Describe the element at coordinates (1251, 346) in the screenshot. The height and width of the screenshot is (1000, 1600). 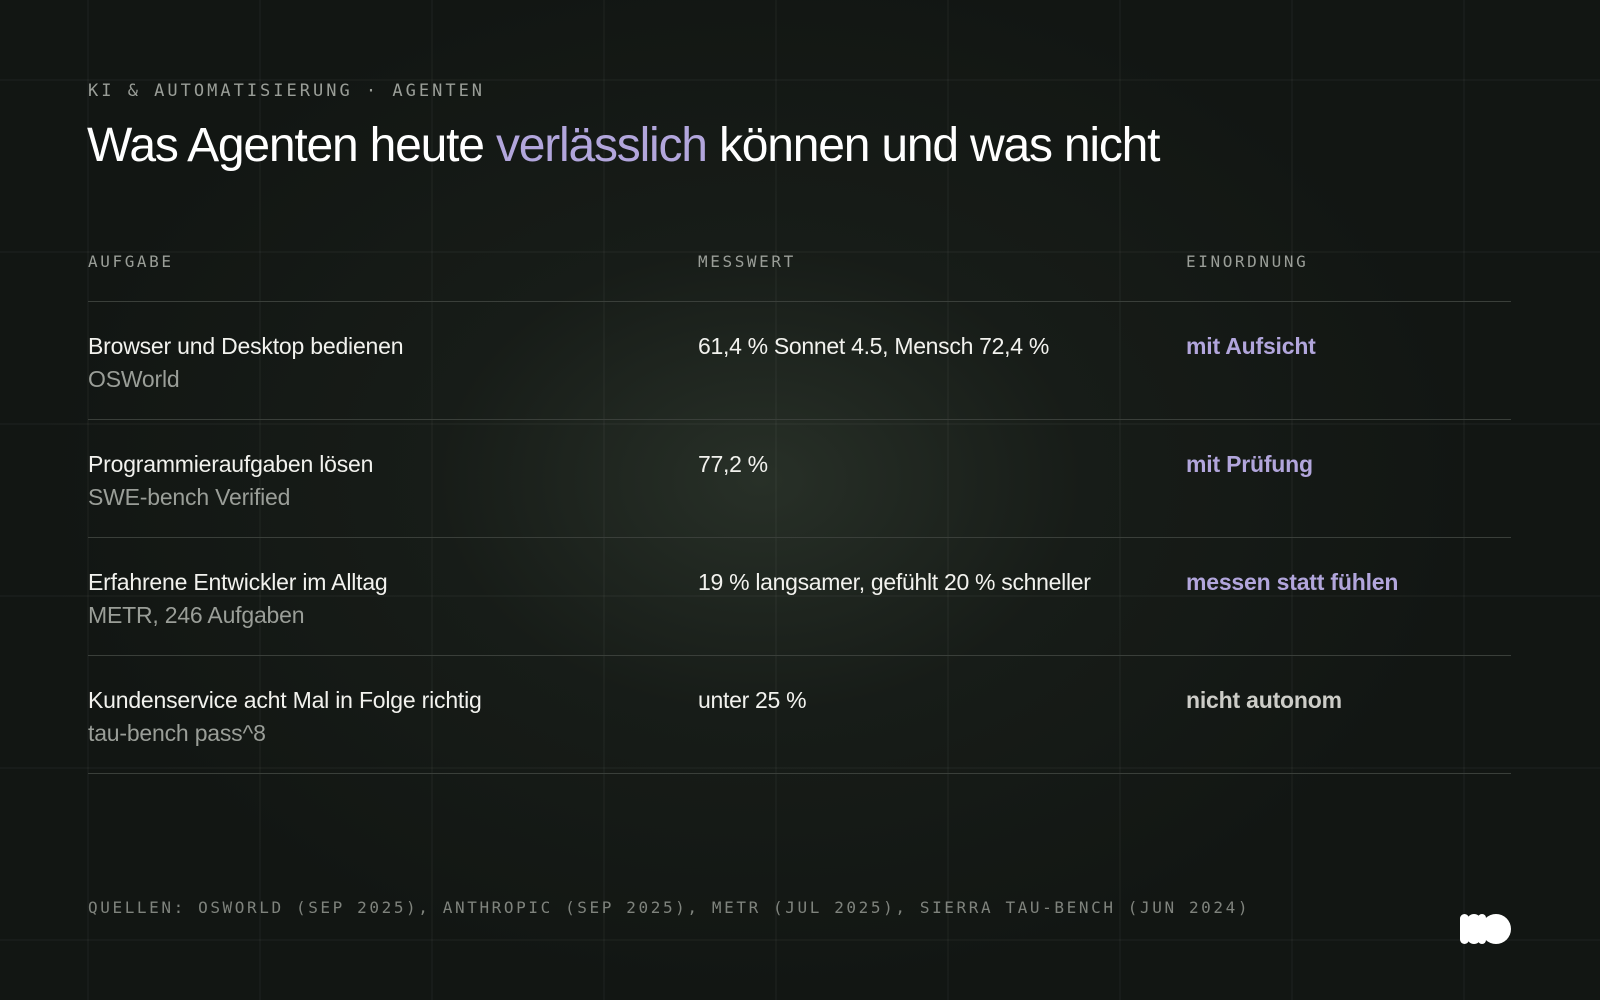
I see `rating-label: mit Aufsicht` at that location.